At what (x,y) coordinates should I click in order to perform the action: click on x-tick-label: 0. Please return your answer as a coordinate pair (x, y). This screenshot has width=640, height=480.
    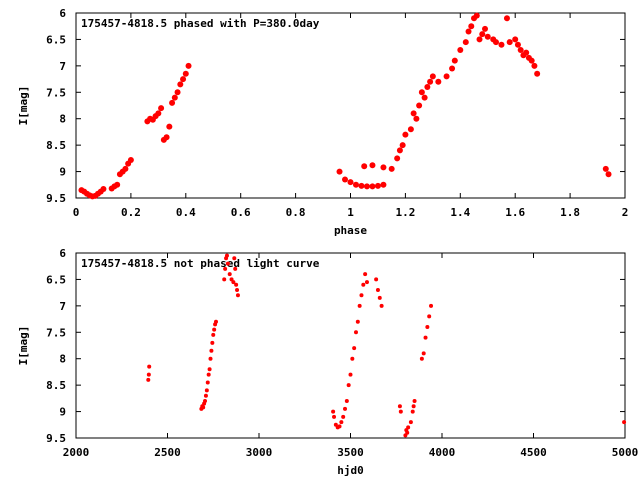
    Looking at the image, I should click on (76, 212).